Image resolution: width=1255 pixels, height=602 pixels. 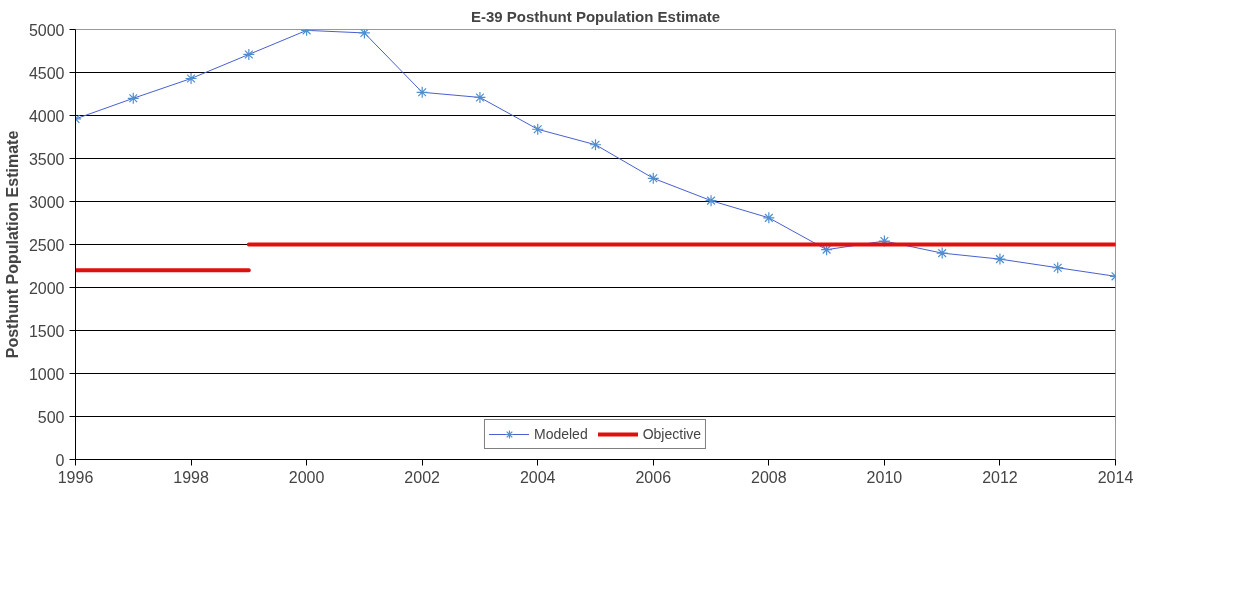 I want to click on y-tick-label: 1000, so click(x=46, y=374).